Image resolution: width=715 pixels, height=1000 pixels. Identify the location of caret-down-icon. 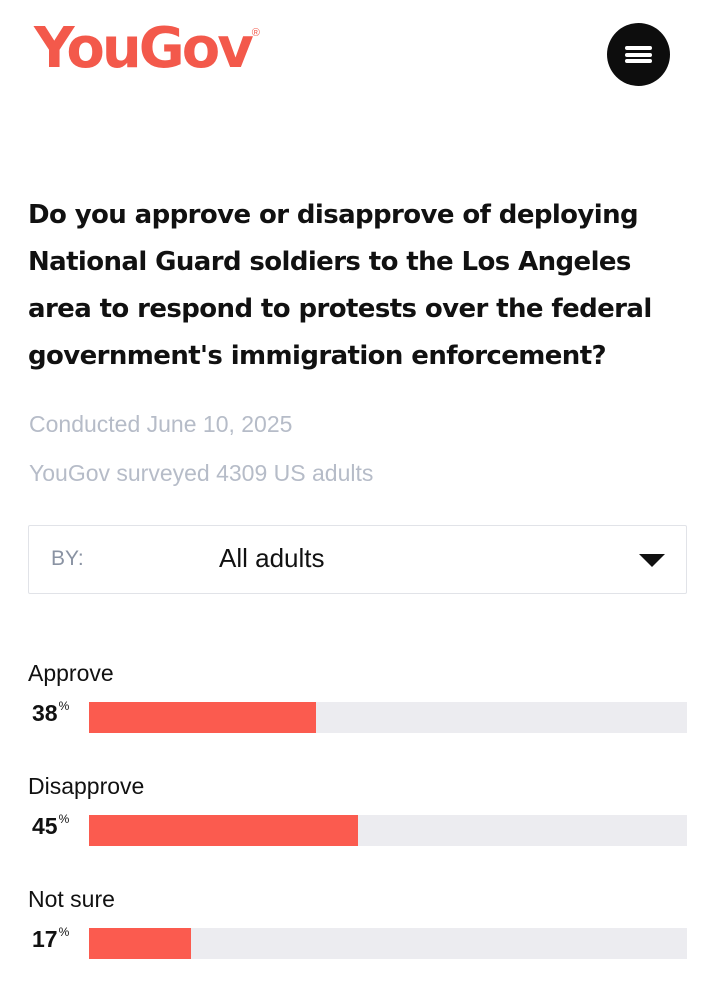
(652, 560).